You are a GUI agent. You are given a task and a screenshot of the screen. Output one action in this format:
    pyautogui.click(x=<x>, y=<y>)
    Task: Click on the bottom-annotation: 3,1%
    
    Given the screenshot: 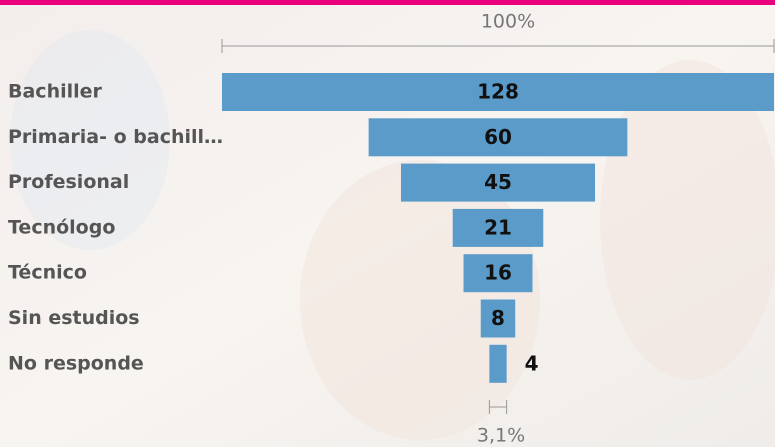 What is the action you would take?
    pyautogui.click(x=501, y=436)
    